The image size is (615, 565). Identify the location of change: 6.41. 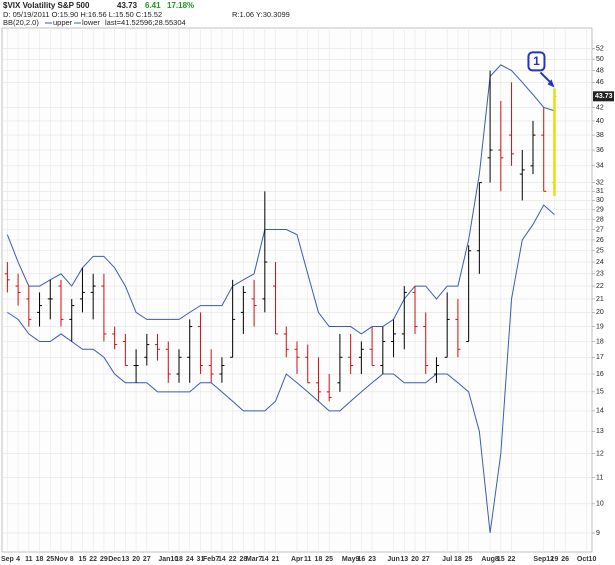
(153, 5).